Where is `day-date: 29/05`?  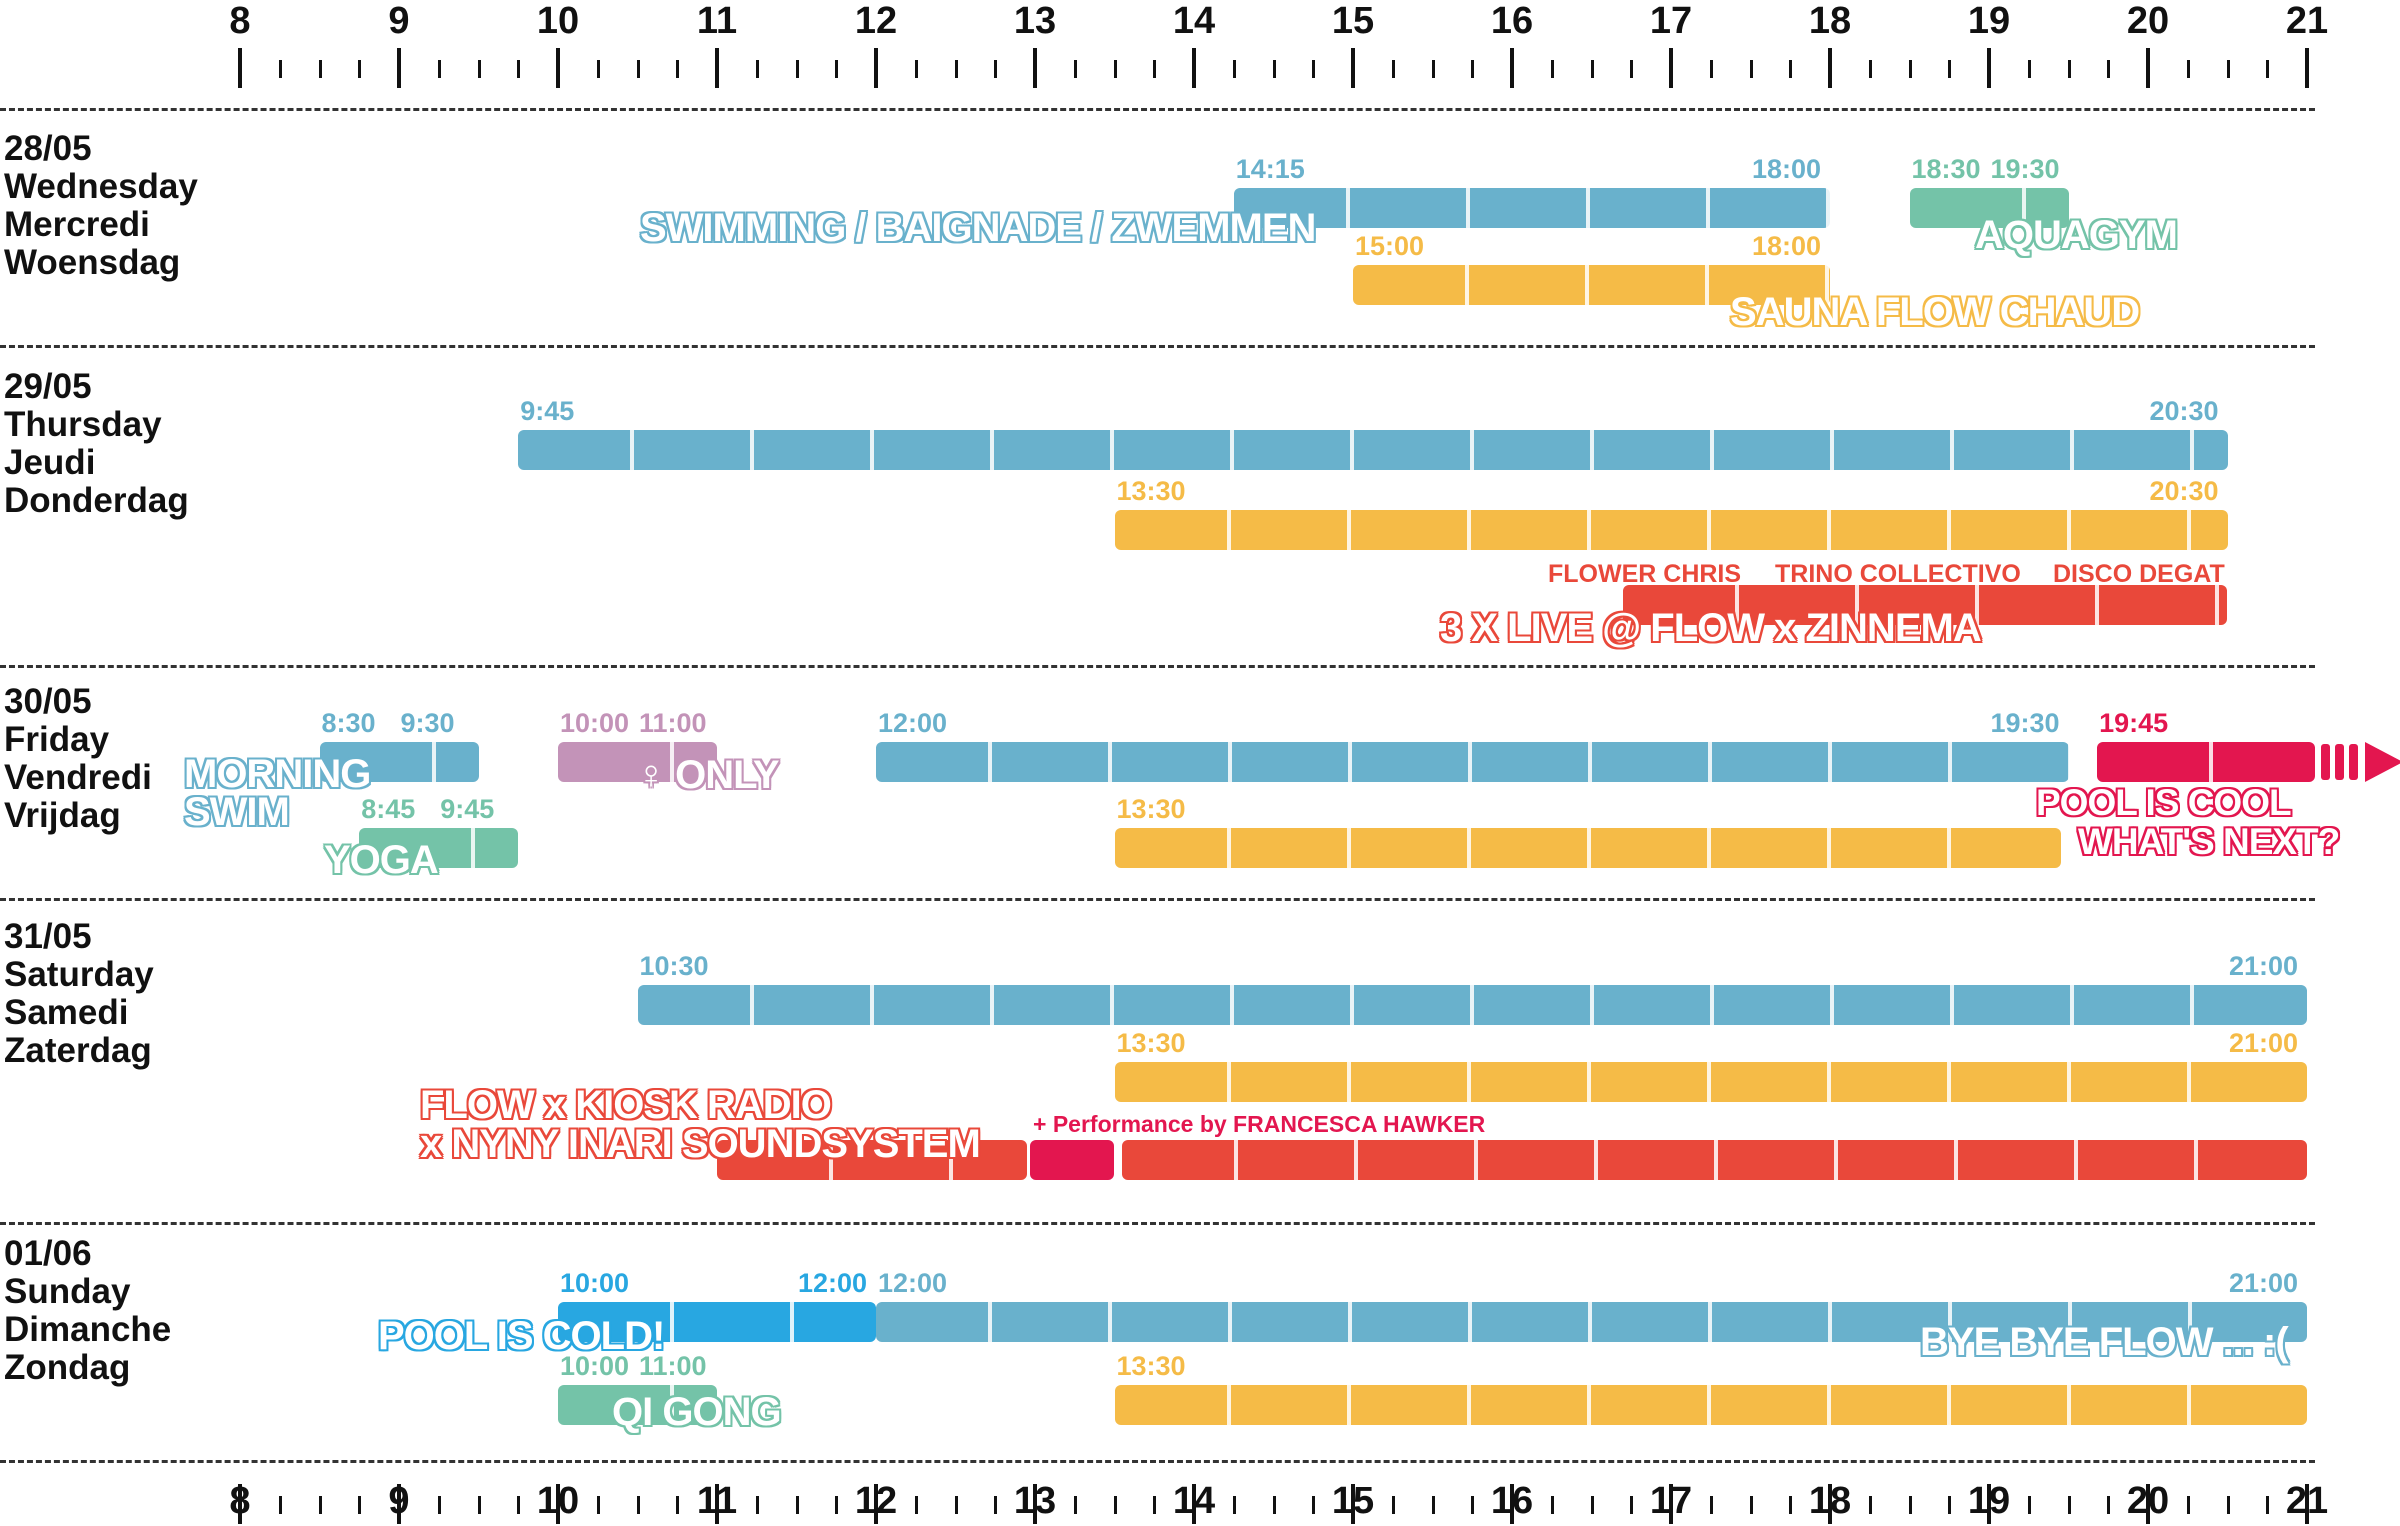 day-date: 29/05 is located at coordinates (48, 386).